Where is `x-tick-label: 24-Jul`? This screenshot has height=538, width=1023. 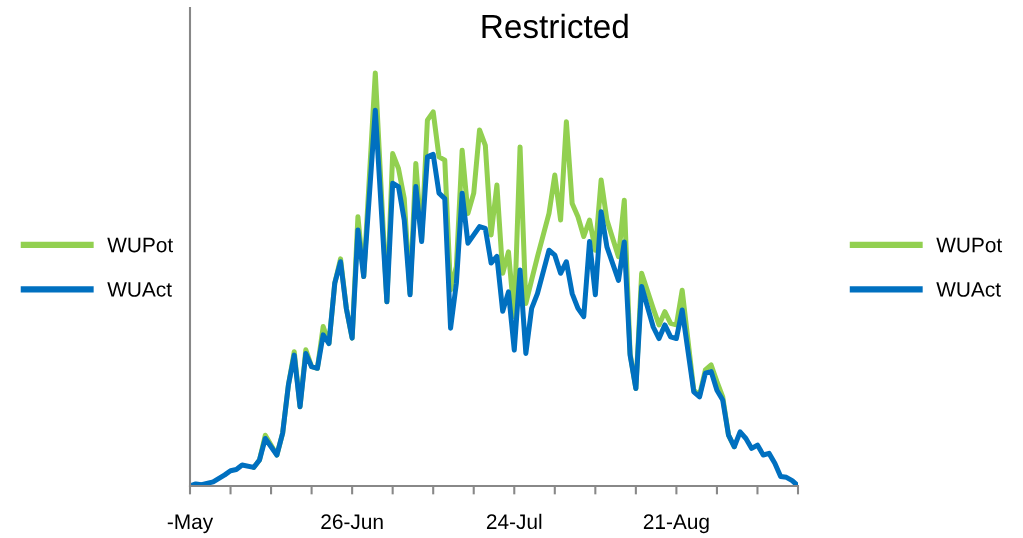 x-tick-label: 24-Jul is located at coordinates (514, 521).